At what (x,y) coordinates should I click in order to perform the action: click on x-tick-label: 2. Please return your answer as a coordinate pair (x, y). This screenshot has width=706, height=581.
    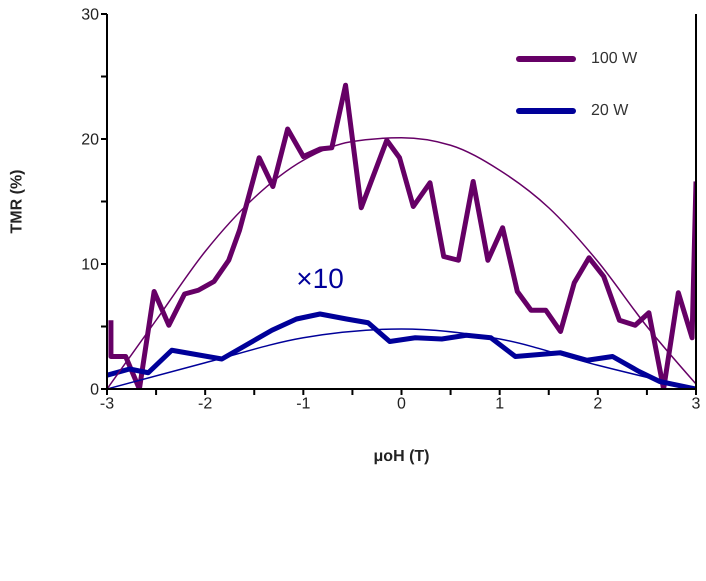
    Looking at the image, I should click on (597, 403).